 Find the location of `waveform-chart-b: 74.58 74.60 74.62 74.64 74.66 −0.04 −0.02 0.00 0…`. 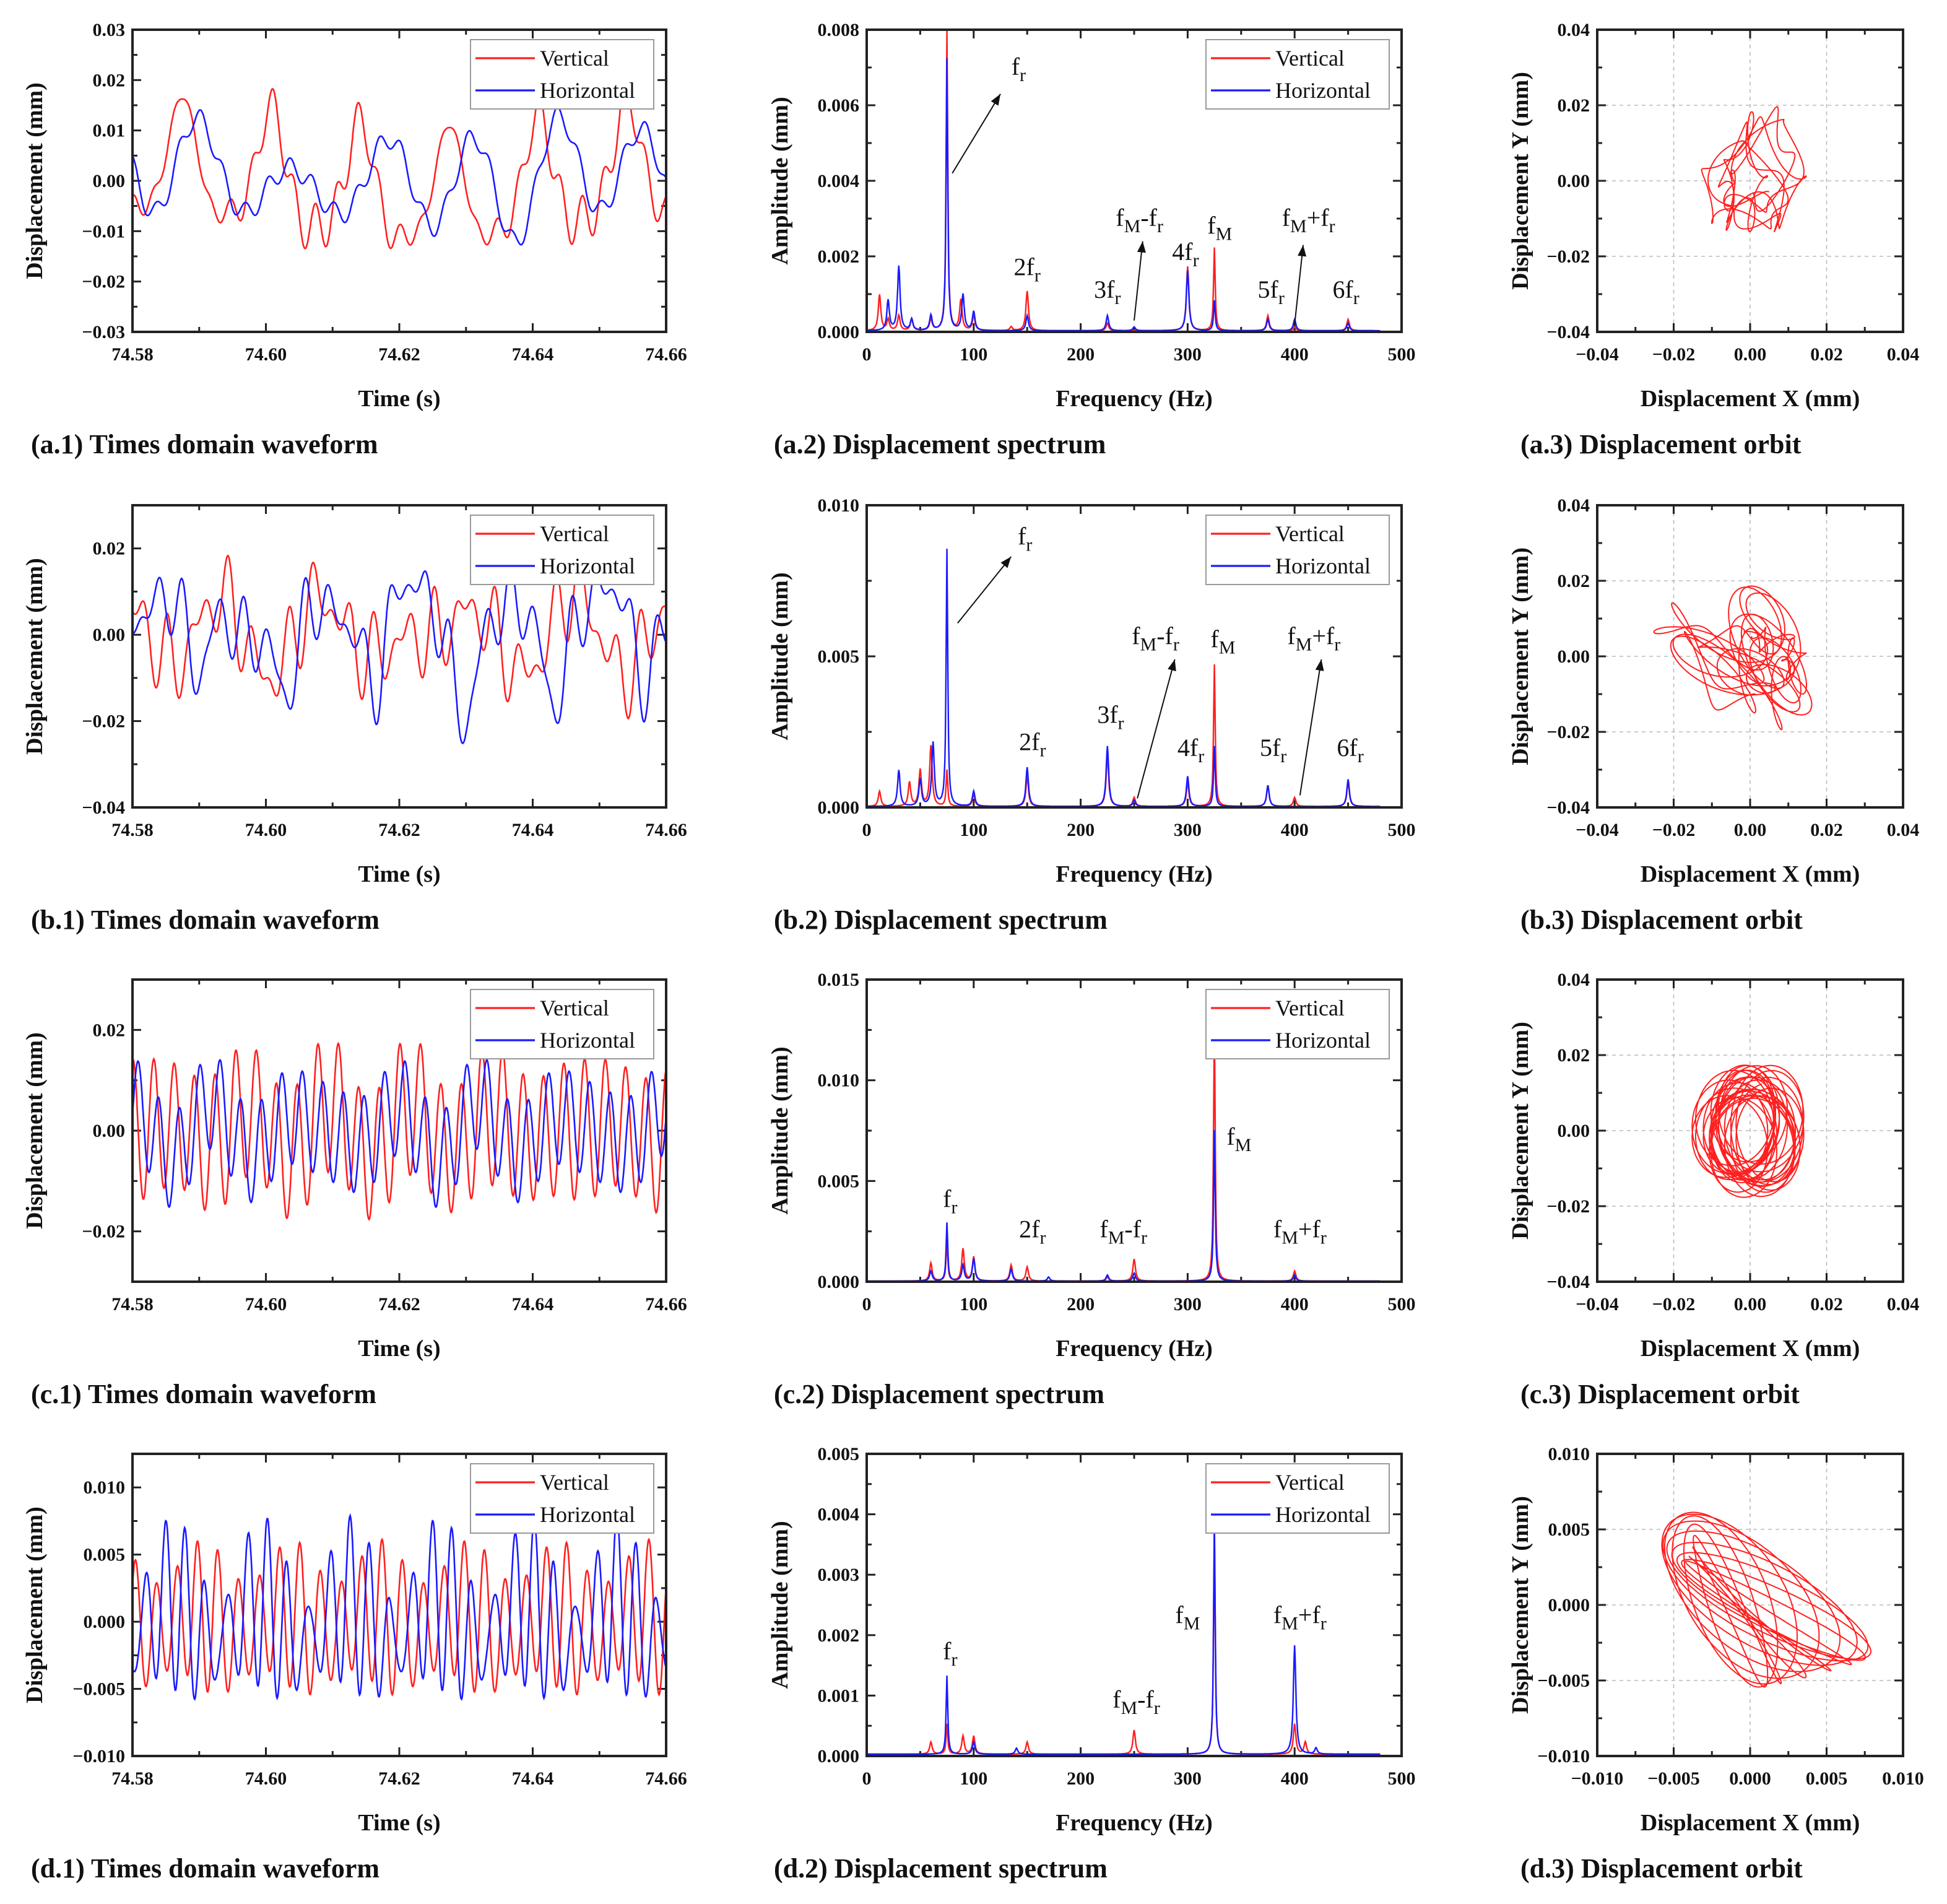

waveform-chart-b: 74.58 74.60 74.62 74.64 74.66 −0.04 −0.02 0.00 0… is located at coordinates (354, 719).